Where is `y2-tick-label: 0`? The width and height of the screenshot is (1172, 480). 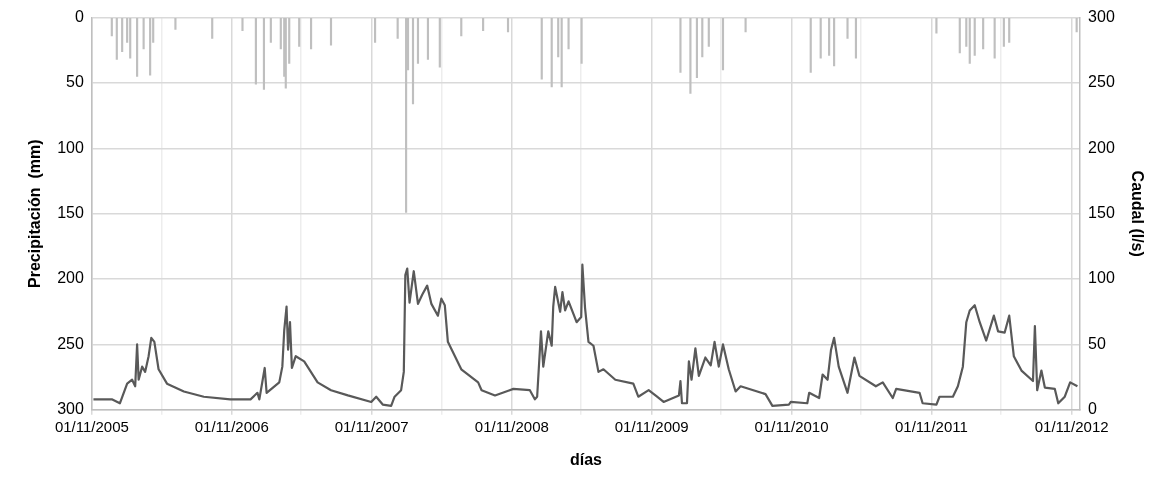 y2-tick-label: 0 is located at coordinates (1093, 409).